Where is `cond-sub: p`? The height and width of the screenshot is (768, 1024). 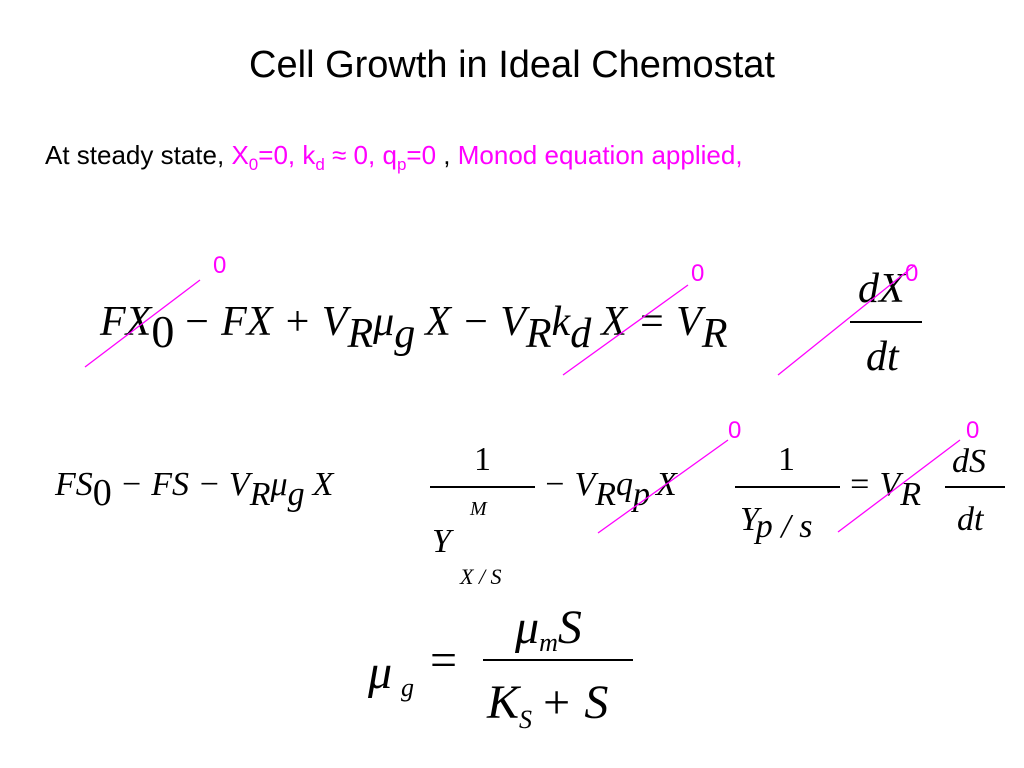
cond-sub: p is located at coordinates (401, 165).